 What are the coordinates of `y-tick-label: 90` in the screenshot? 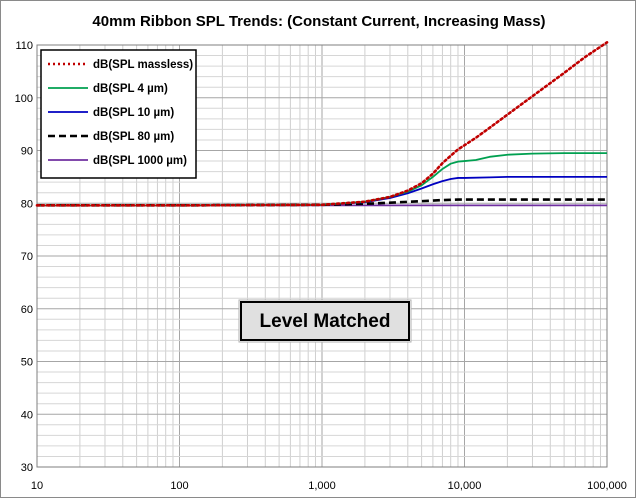 It's located at (27, 152).